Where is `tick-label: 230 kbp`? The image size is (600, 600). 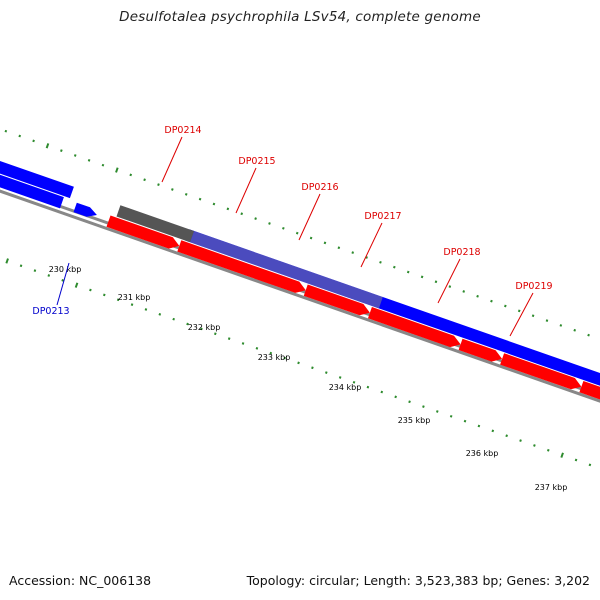
tick-label: 230 kbp is located at coordinates (65, 269).